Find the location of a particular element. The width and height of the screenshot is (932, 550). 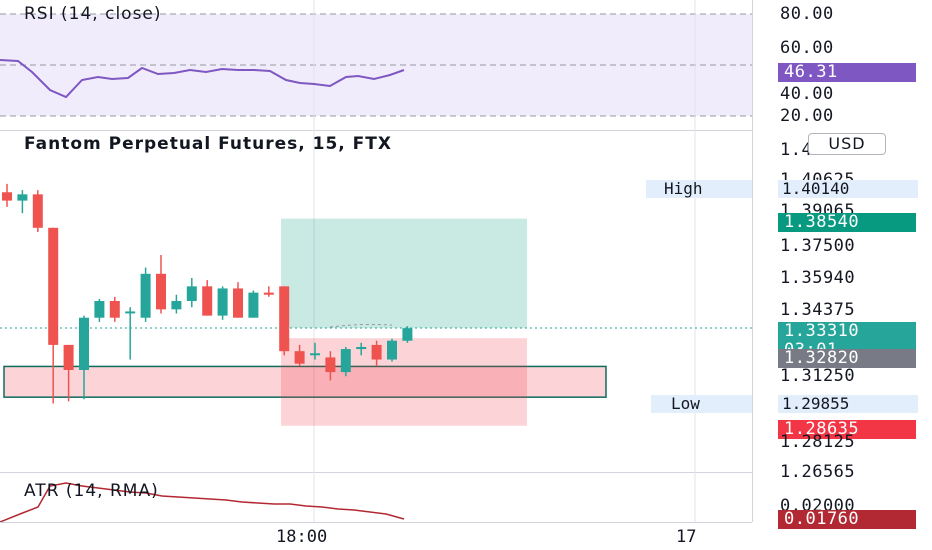

price-tick: 1.26565 is located at coordinates (818, 472).